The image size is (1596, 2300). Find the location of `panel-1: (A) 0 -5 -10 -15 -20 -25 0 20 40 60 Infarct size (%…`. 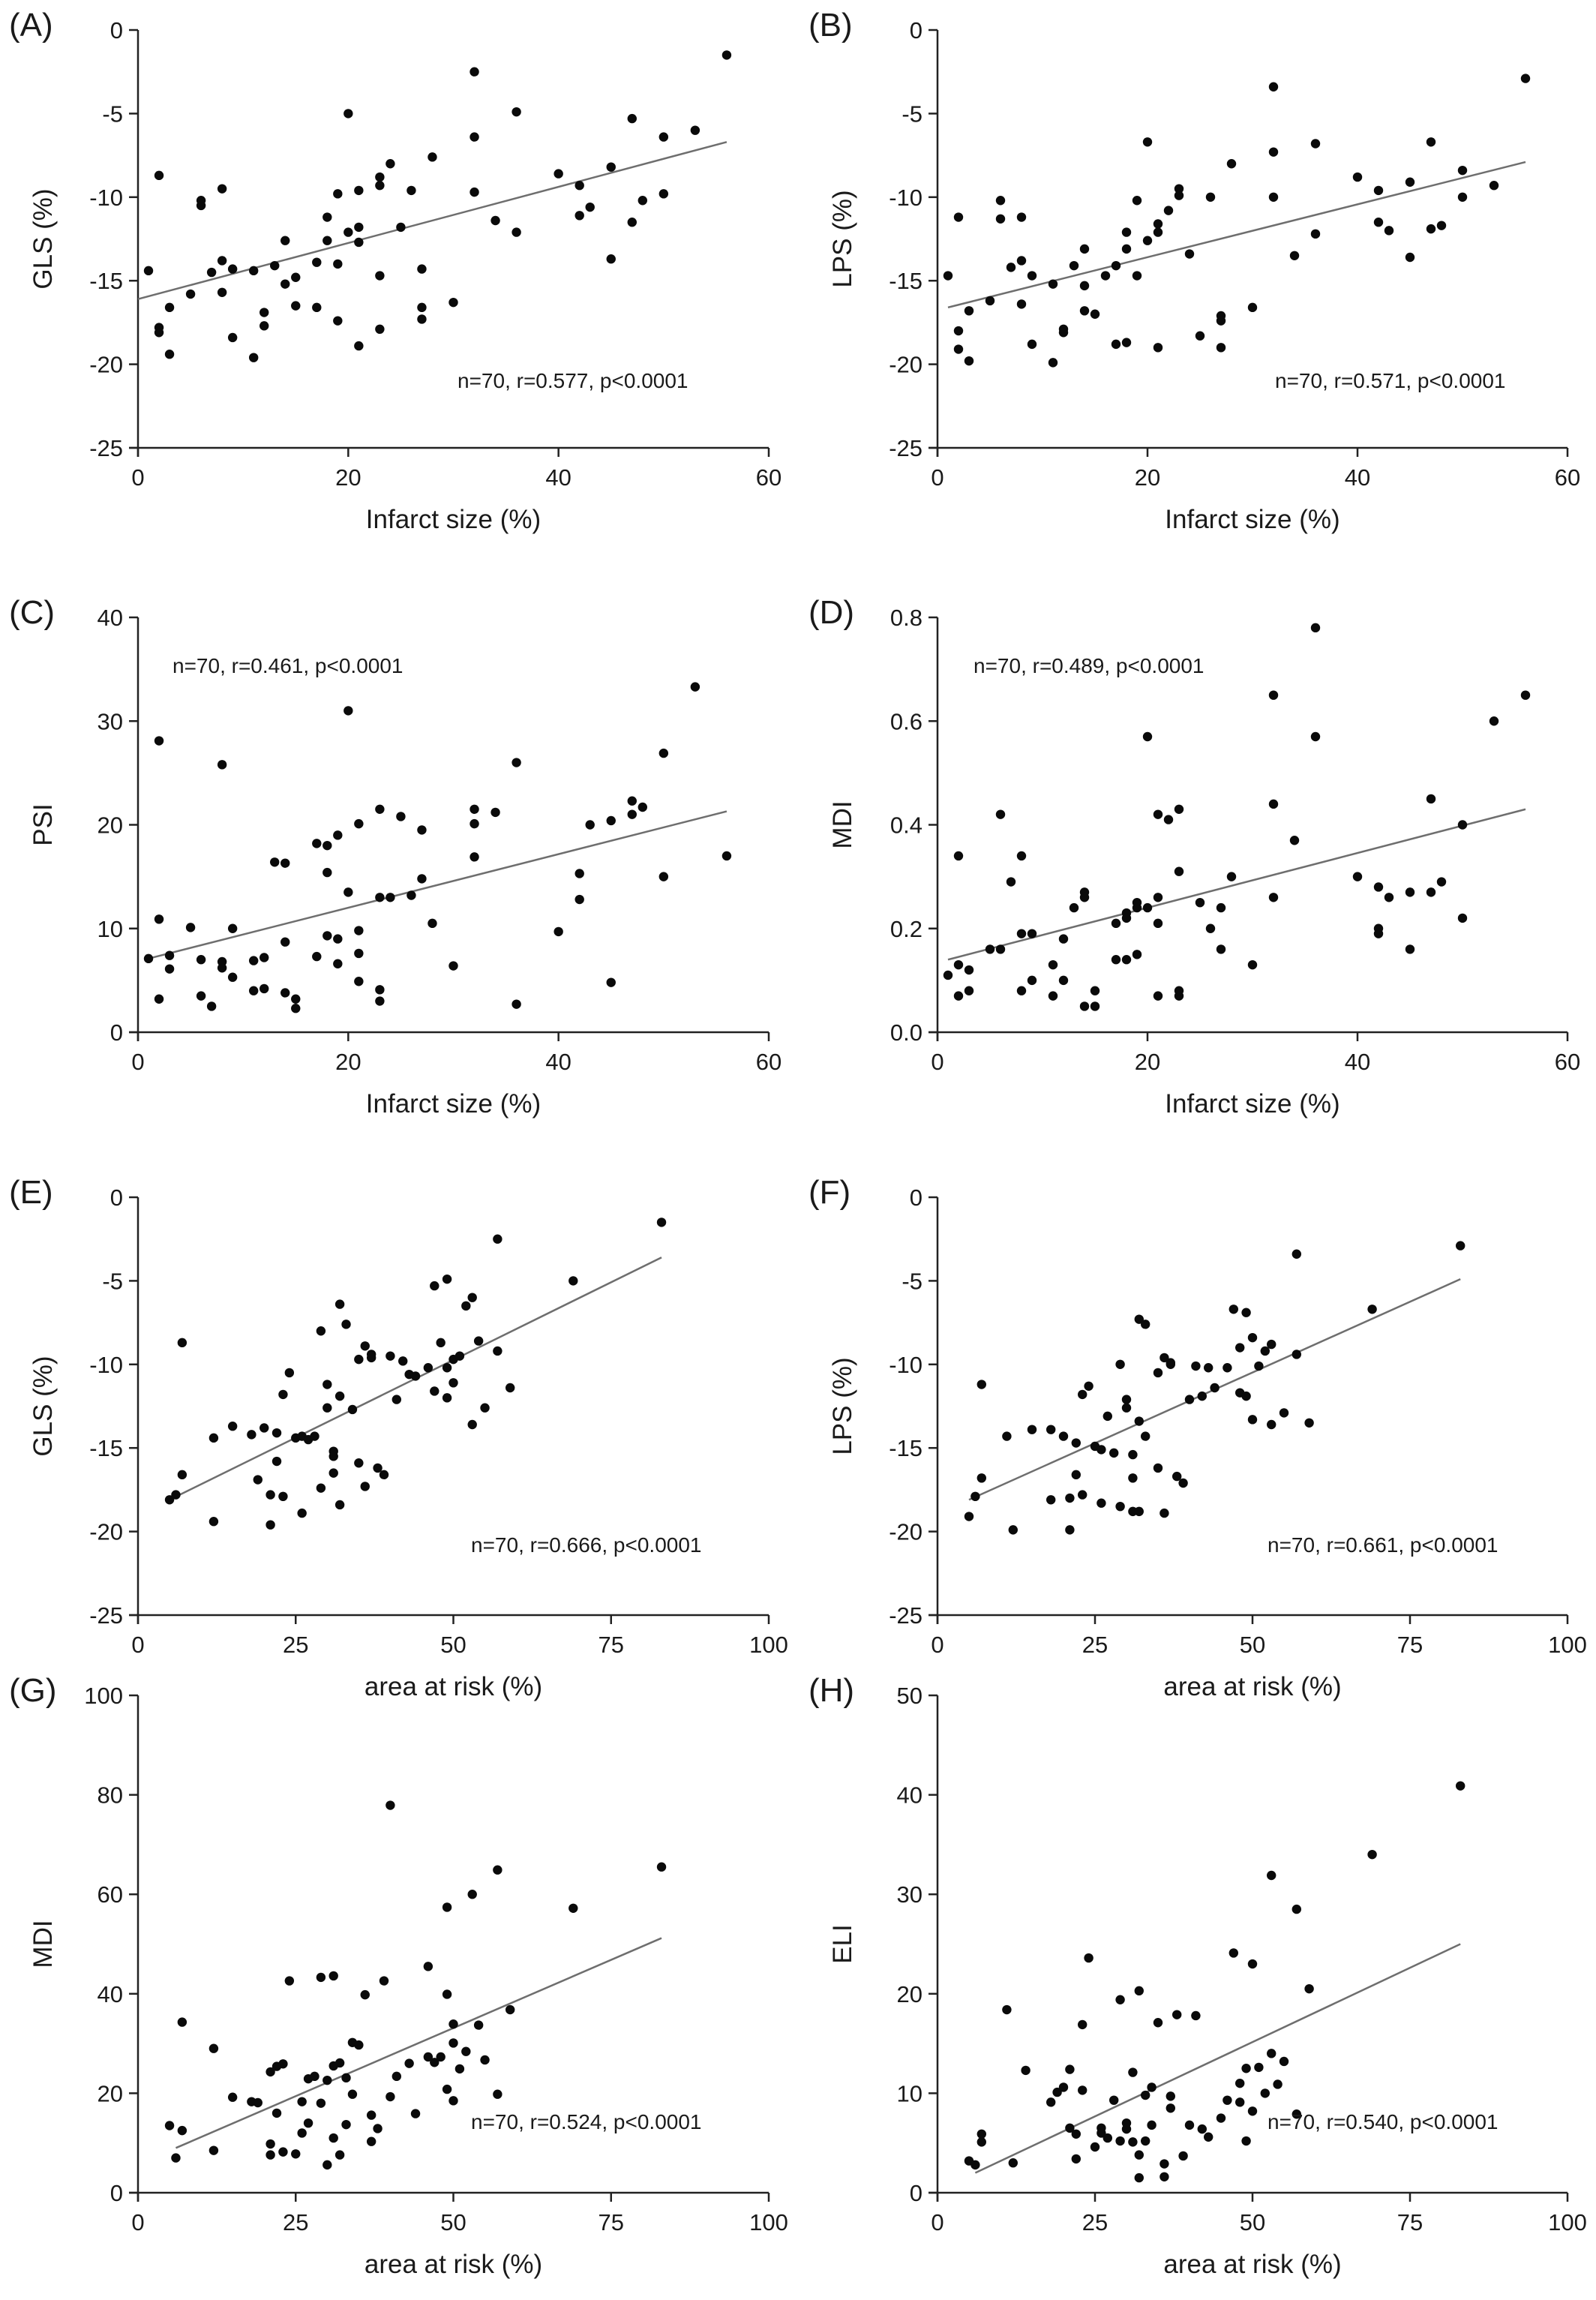

panel-1: (A) 0 -5 -10 -15 -20 -25 0 20 40 60 Infarct size (%… is located at coordinates (395, 270).